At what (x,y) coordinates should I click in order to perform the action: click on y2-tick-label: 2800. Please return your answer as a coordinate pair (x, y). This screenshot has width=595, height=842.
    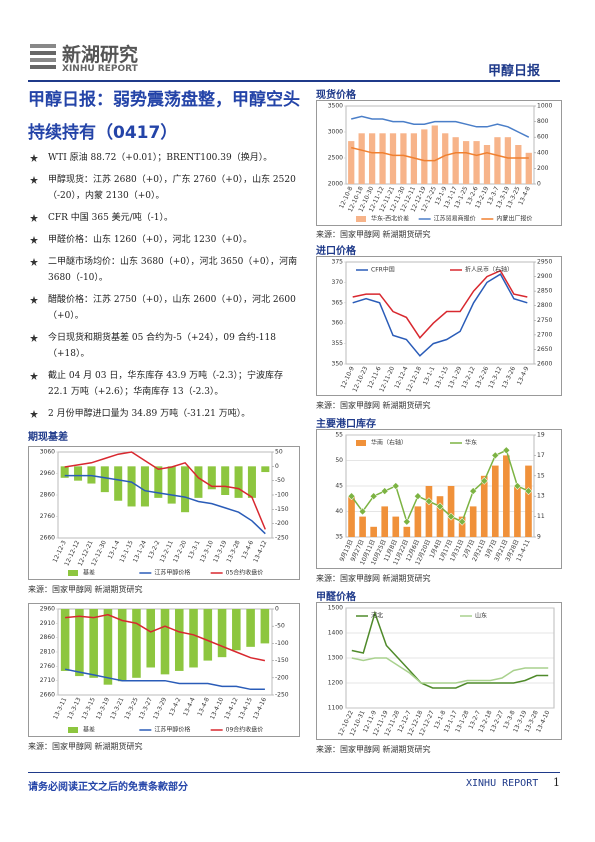
    Looking at the image, I should click on (544, 305).